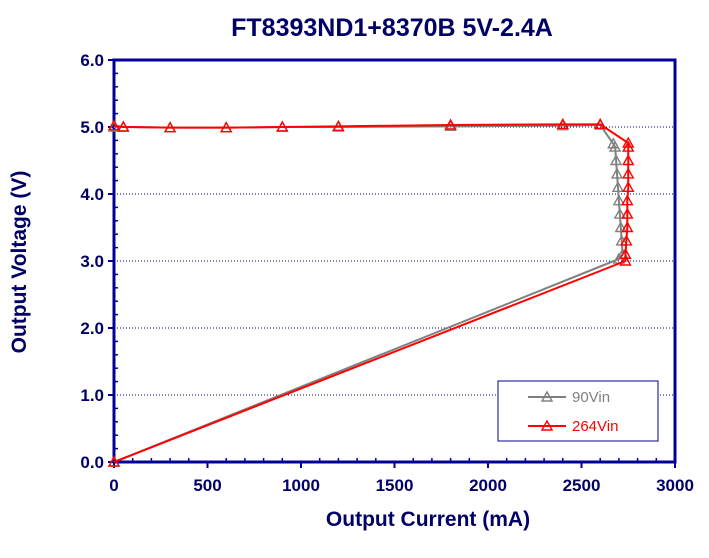 This screenshot has width=709, height=558. What do you see at coordinates (92, 462) in the screenshot?
I see `y-tick-label: 0.0` at bounding box center [92, 462].